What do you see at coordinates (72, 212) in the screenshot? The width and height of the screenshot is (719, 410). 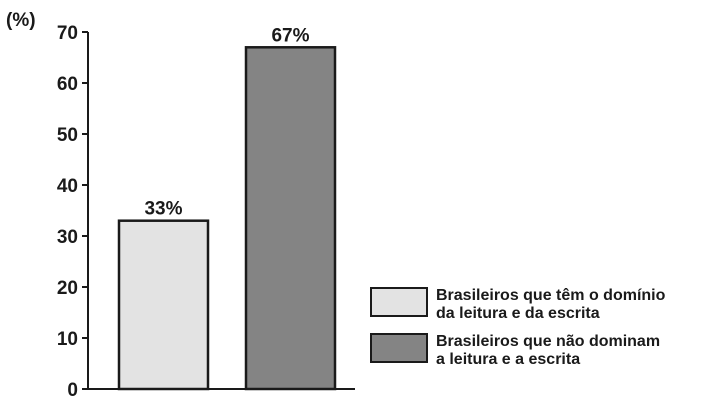 I see `y-ticks: 0 10 20 30 40 50 60 70` at bounding box center [72, 212].